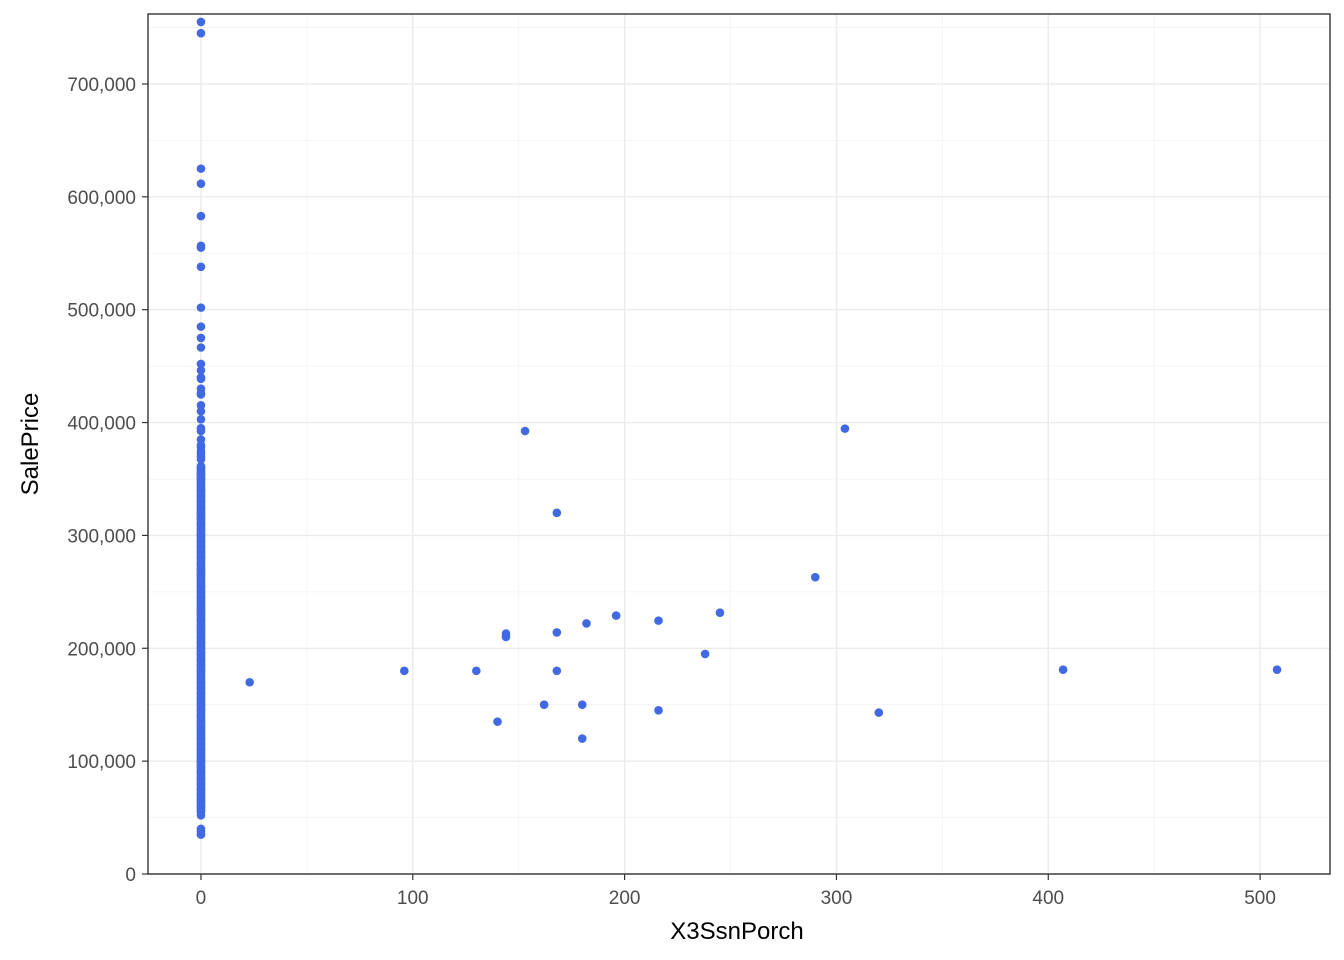 This screenshot has width=1344, height=960. What do you see at coordinates (201, 639) in the screenshot?
I see `data-point-cluster` at bounding box center [201, 639].